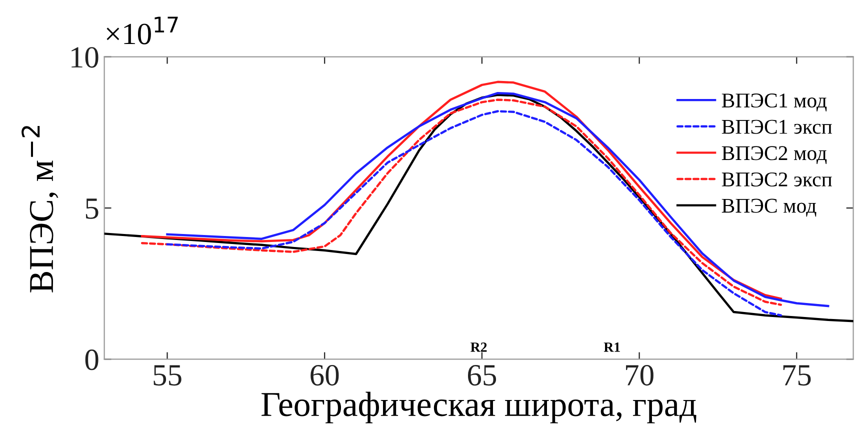 The height and width of the screenshot is (437, 855). What do you see at coordinates (324, 375) in the screenshot?
I see `x-tick-label: 60` at bounding box center [324, 375].